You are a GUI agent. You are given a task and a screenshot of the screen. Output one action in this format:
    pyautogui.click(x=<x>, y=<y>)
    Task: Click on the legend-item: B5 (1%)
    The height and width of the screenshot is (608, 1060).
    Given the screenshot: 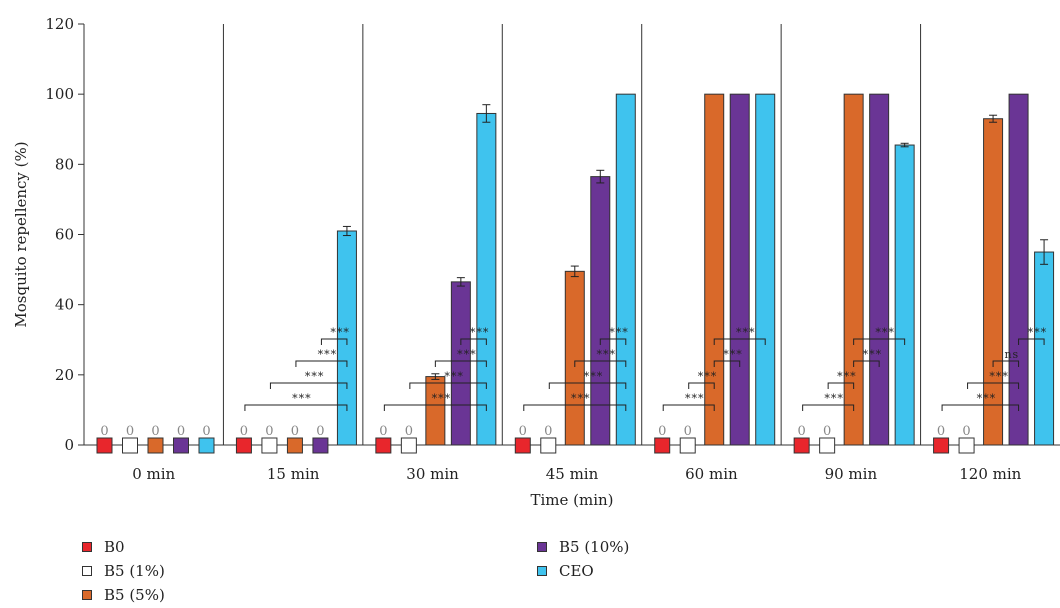 What is the action you would take?
    pyautogui.click(x=123, y=571)
    